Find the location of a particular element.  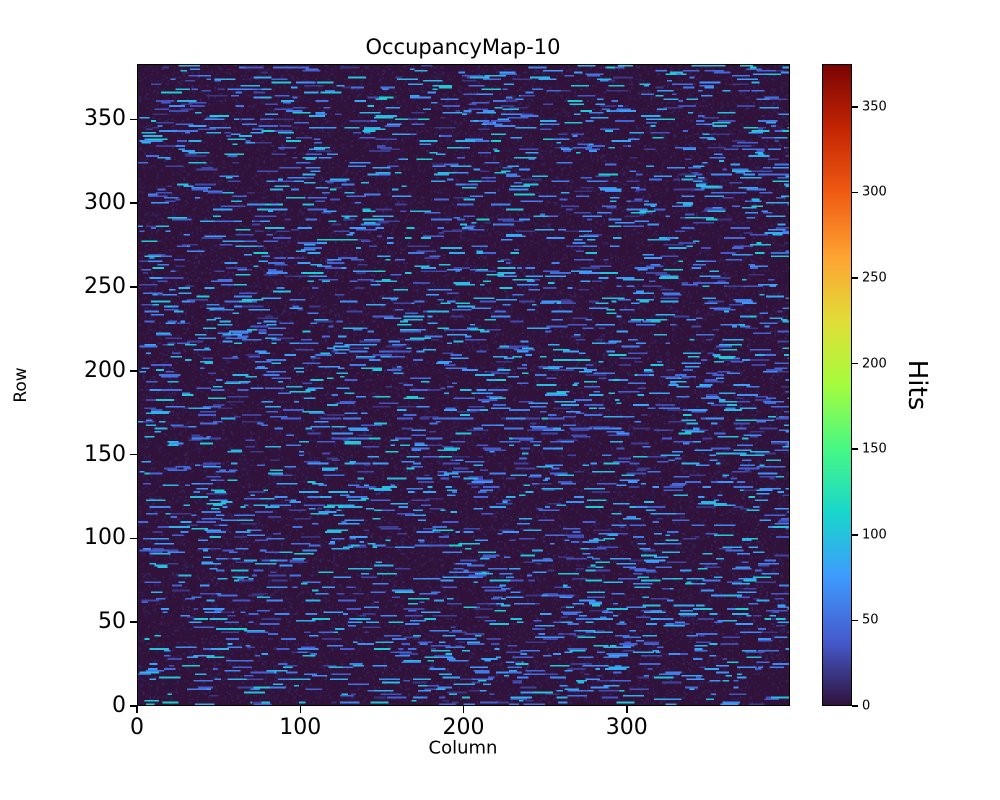

colorbar-gradient is located at coordinates (837, 385).